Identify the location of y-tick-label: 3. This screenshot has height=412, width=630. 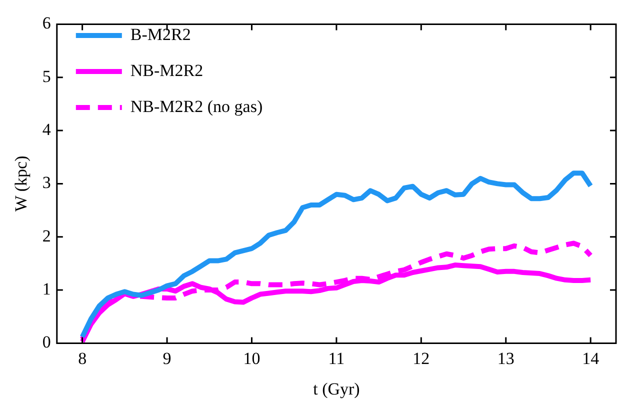
(46, 182).